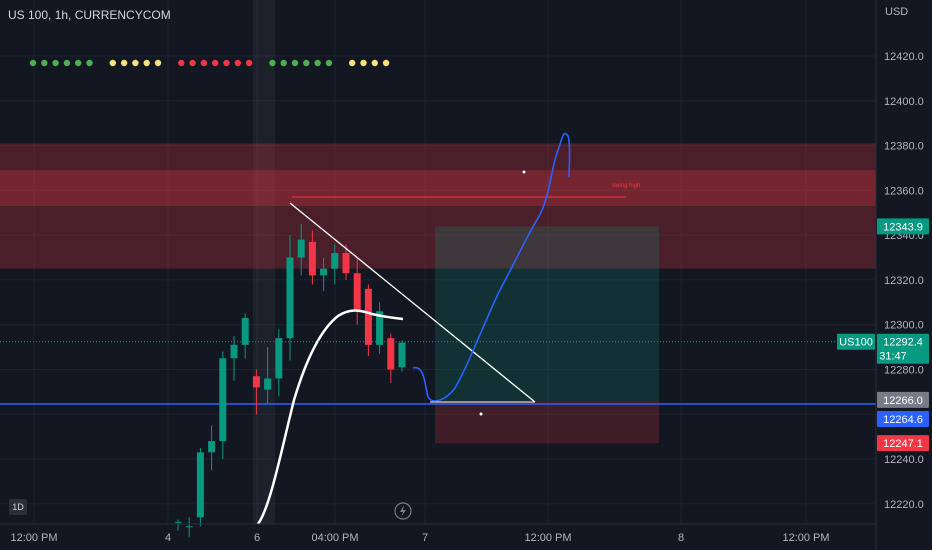 The width and height of the screenshot is (932, 550). Describe the element at coordinates (168, 538) in the screenshot. I see `time-tick-label: 4` at that location.